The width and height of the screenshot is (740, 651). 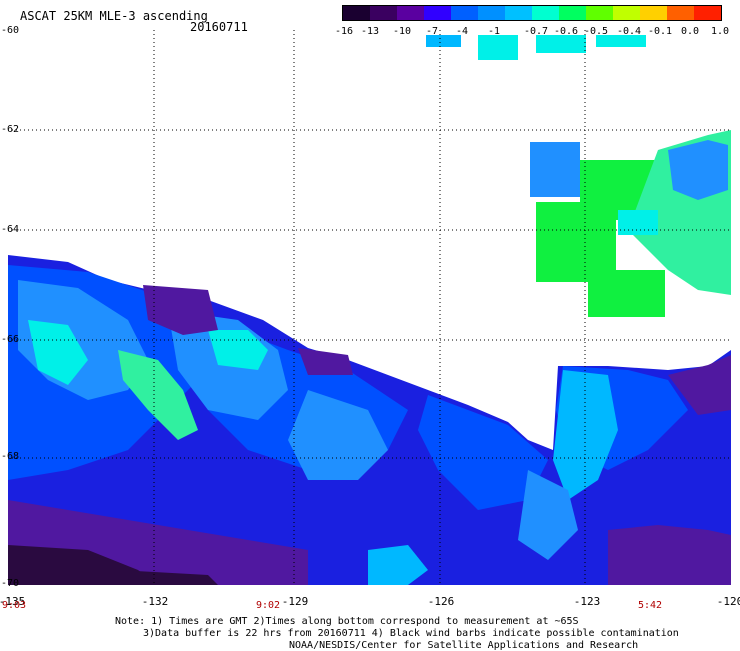 What do you see at coordinates (596, 31) in the screenshot?
I see `colorbar-label: -0.5` at bounding box center [596, 31].